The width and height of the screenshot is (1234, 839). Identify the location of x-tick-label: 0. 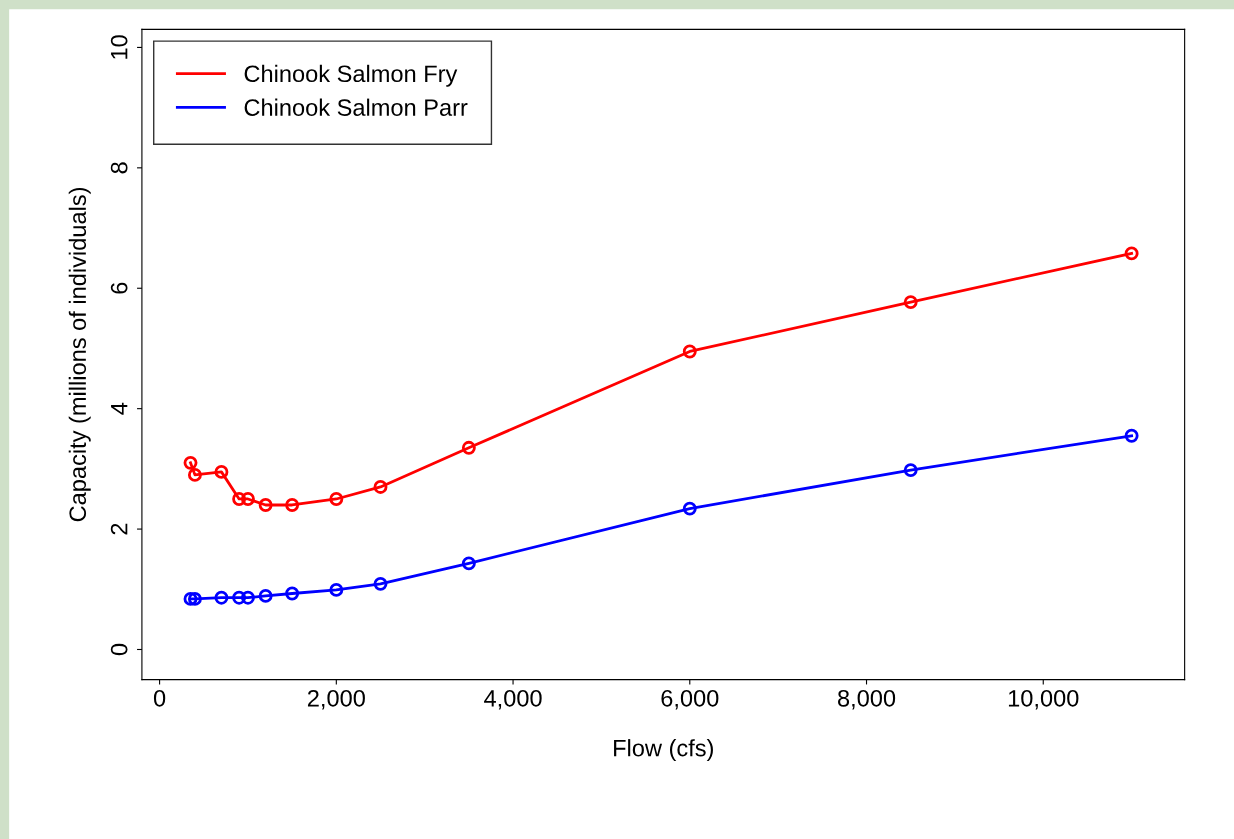
(159, 698).